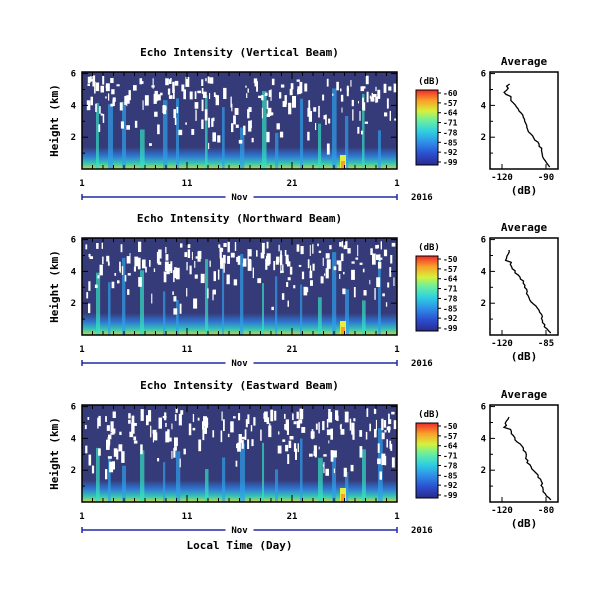  What do you see at coordinates (546, 178) in the screenshot?
I see `profile-x-tick-label: -90` at bounding box center [546, 178].